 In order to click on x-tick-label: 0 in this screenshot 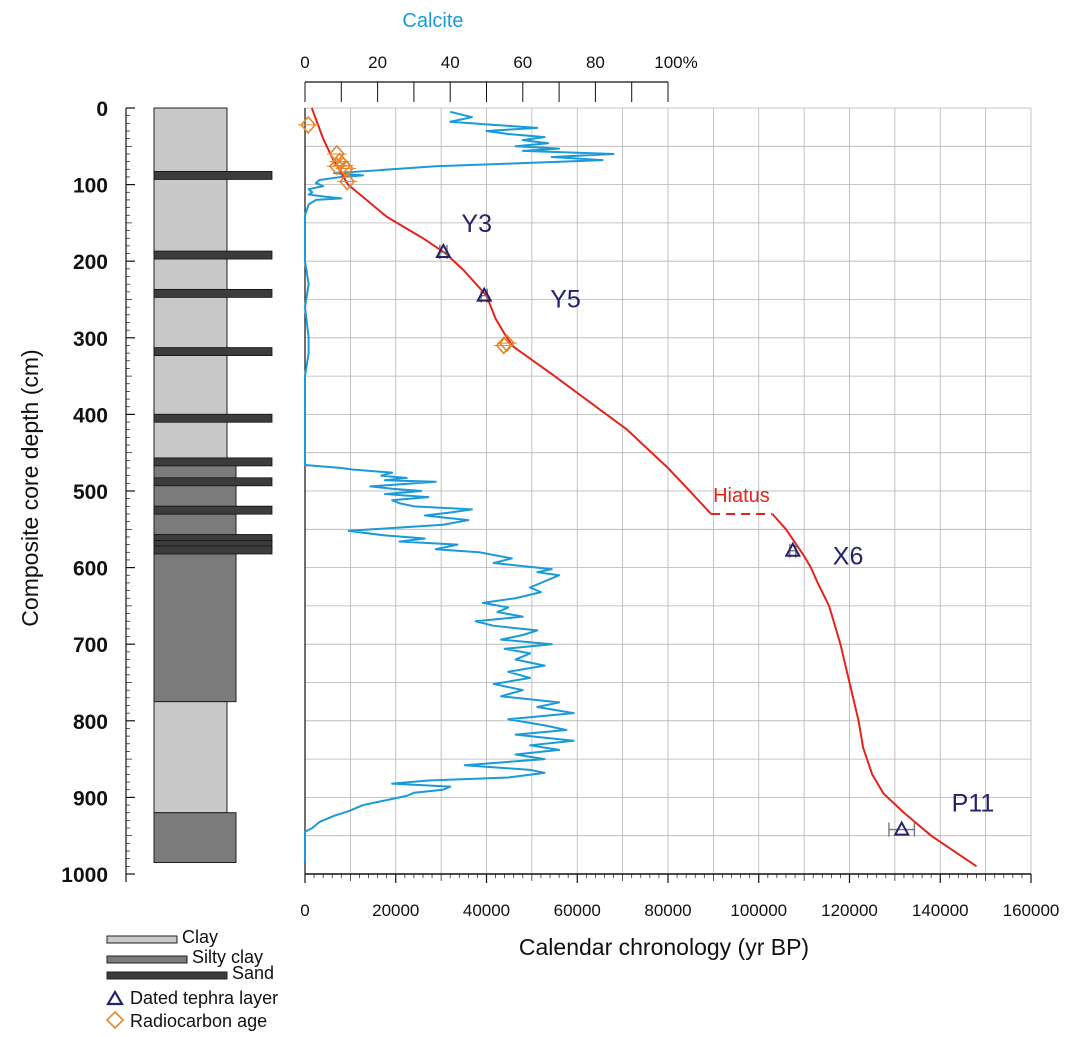, I will do `click(304, 910)`.